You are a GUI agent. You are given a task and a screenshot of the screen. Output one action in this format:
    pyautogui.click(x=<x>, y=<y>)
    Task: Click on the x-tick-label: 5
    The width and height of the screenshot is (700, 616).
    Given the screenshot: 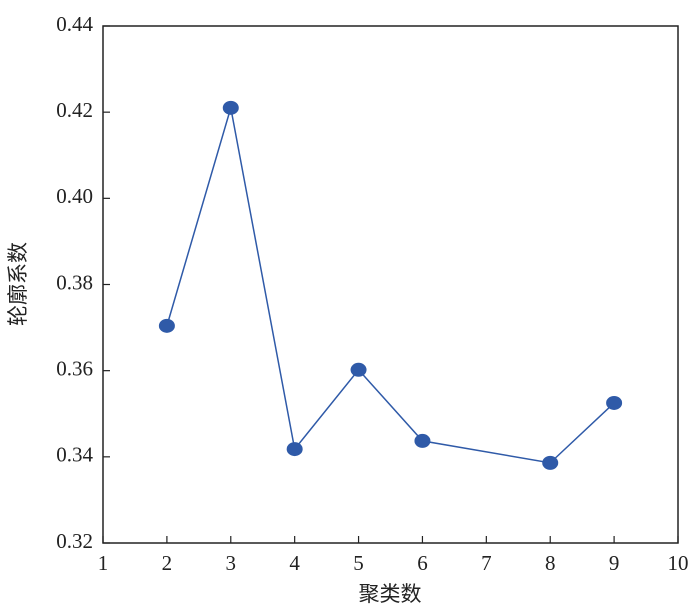 What is the action you would take?
    pyautogui.click(x=358, y=563)
    